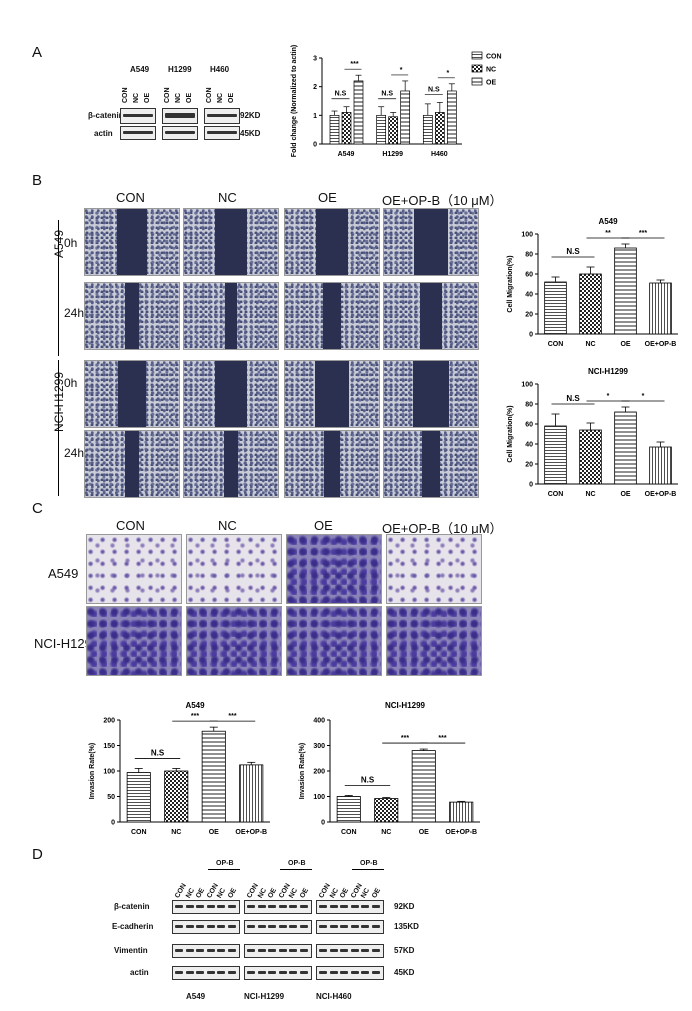 The width and height of the screenshot is (692, 1011). Describe the element at coordinates (130, 525) in the screenshot. I see `c-col-con: CON` at that location.